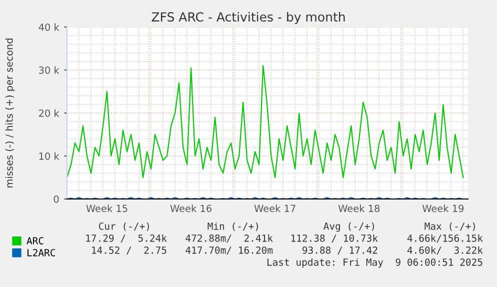 The width and height of the screenshot is (497, 287). What do you see at coordinates (445, 250) in the screenshot?
I see `text: 4.60k/ 3.22k` at bounding box center [445, 250].